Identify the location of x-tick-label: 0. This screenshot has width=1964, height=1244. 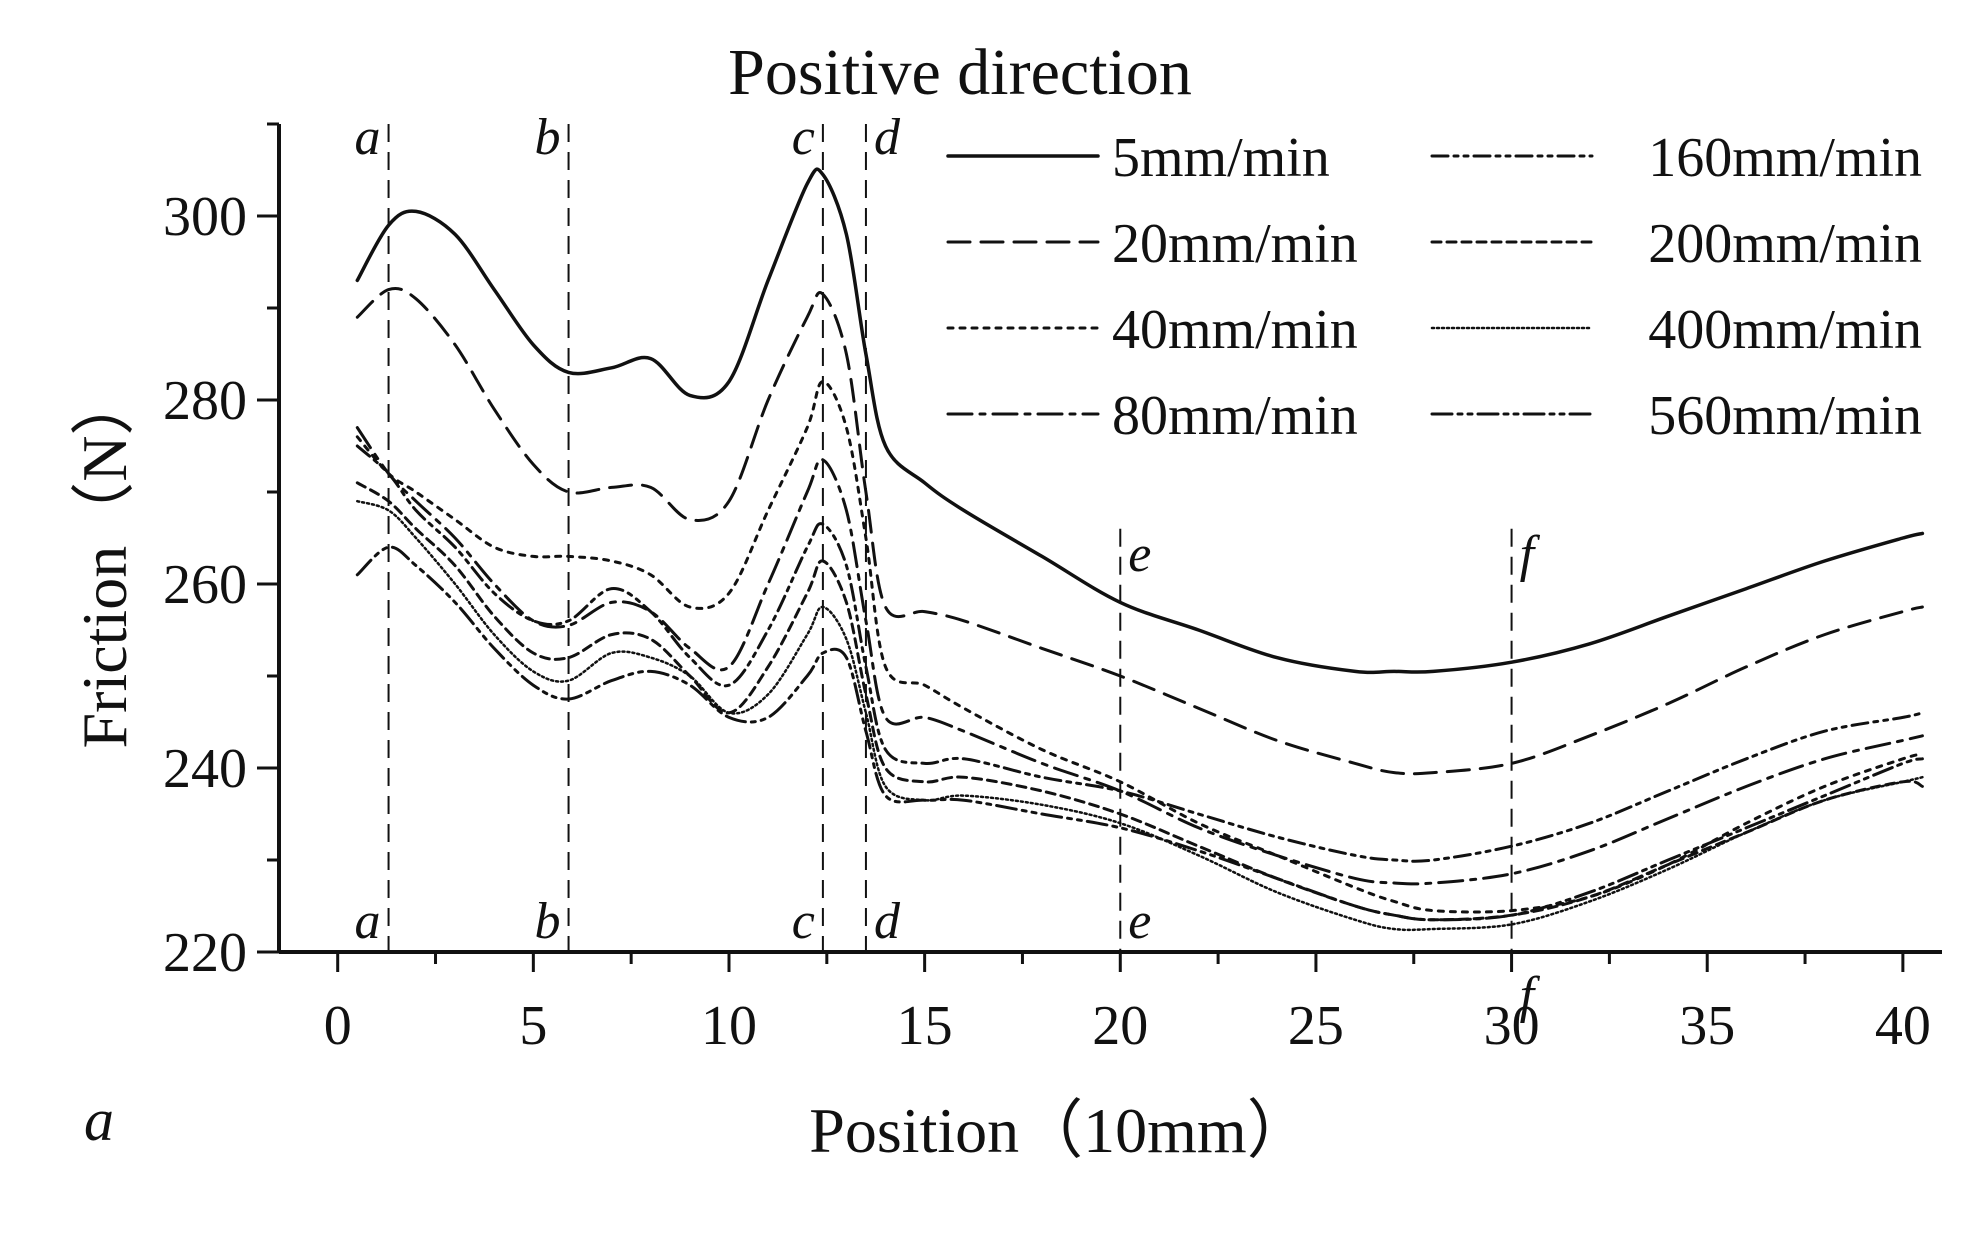
(338, 1026).